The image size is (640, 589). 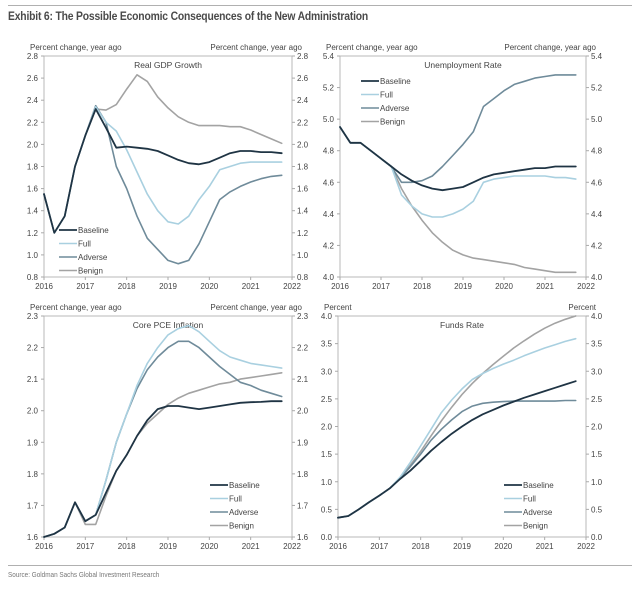 What do you see at coordinates (463, 65) in the screenshot?
I see `chart-title: Unemployment Rate` at bounding box center [463, 65].